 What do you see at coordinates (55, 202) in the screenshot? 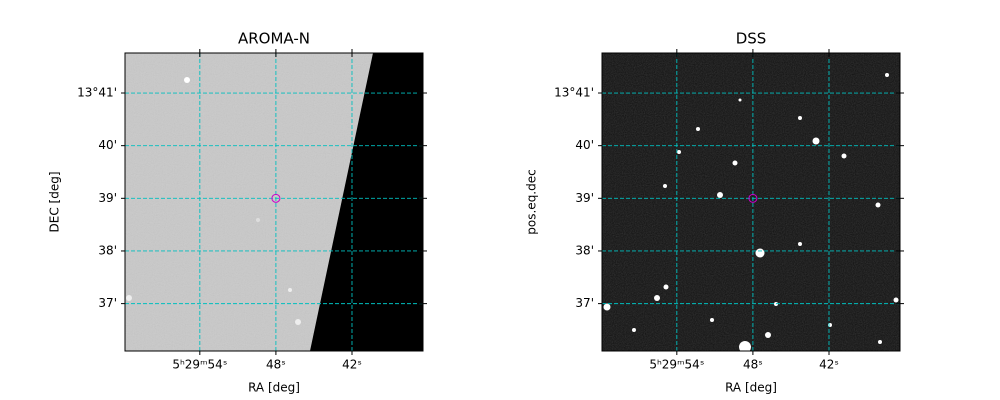
I see `y-axis-label: DEC [deg]` at bounding box center [55, 202].